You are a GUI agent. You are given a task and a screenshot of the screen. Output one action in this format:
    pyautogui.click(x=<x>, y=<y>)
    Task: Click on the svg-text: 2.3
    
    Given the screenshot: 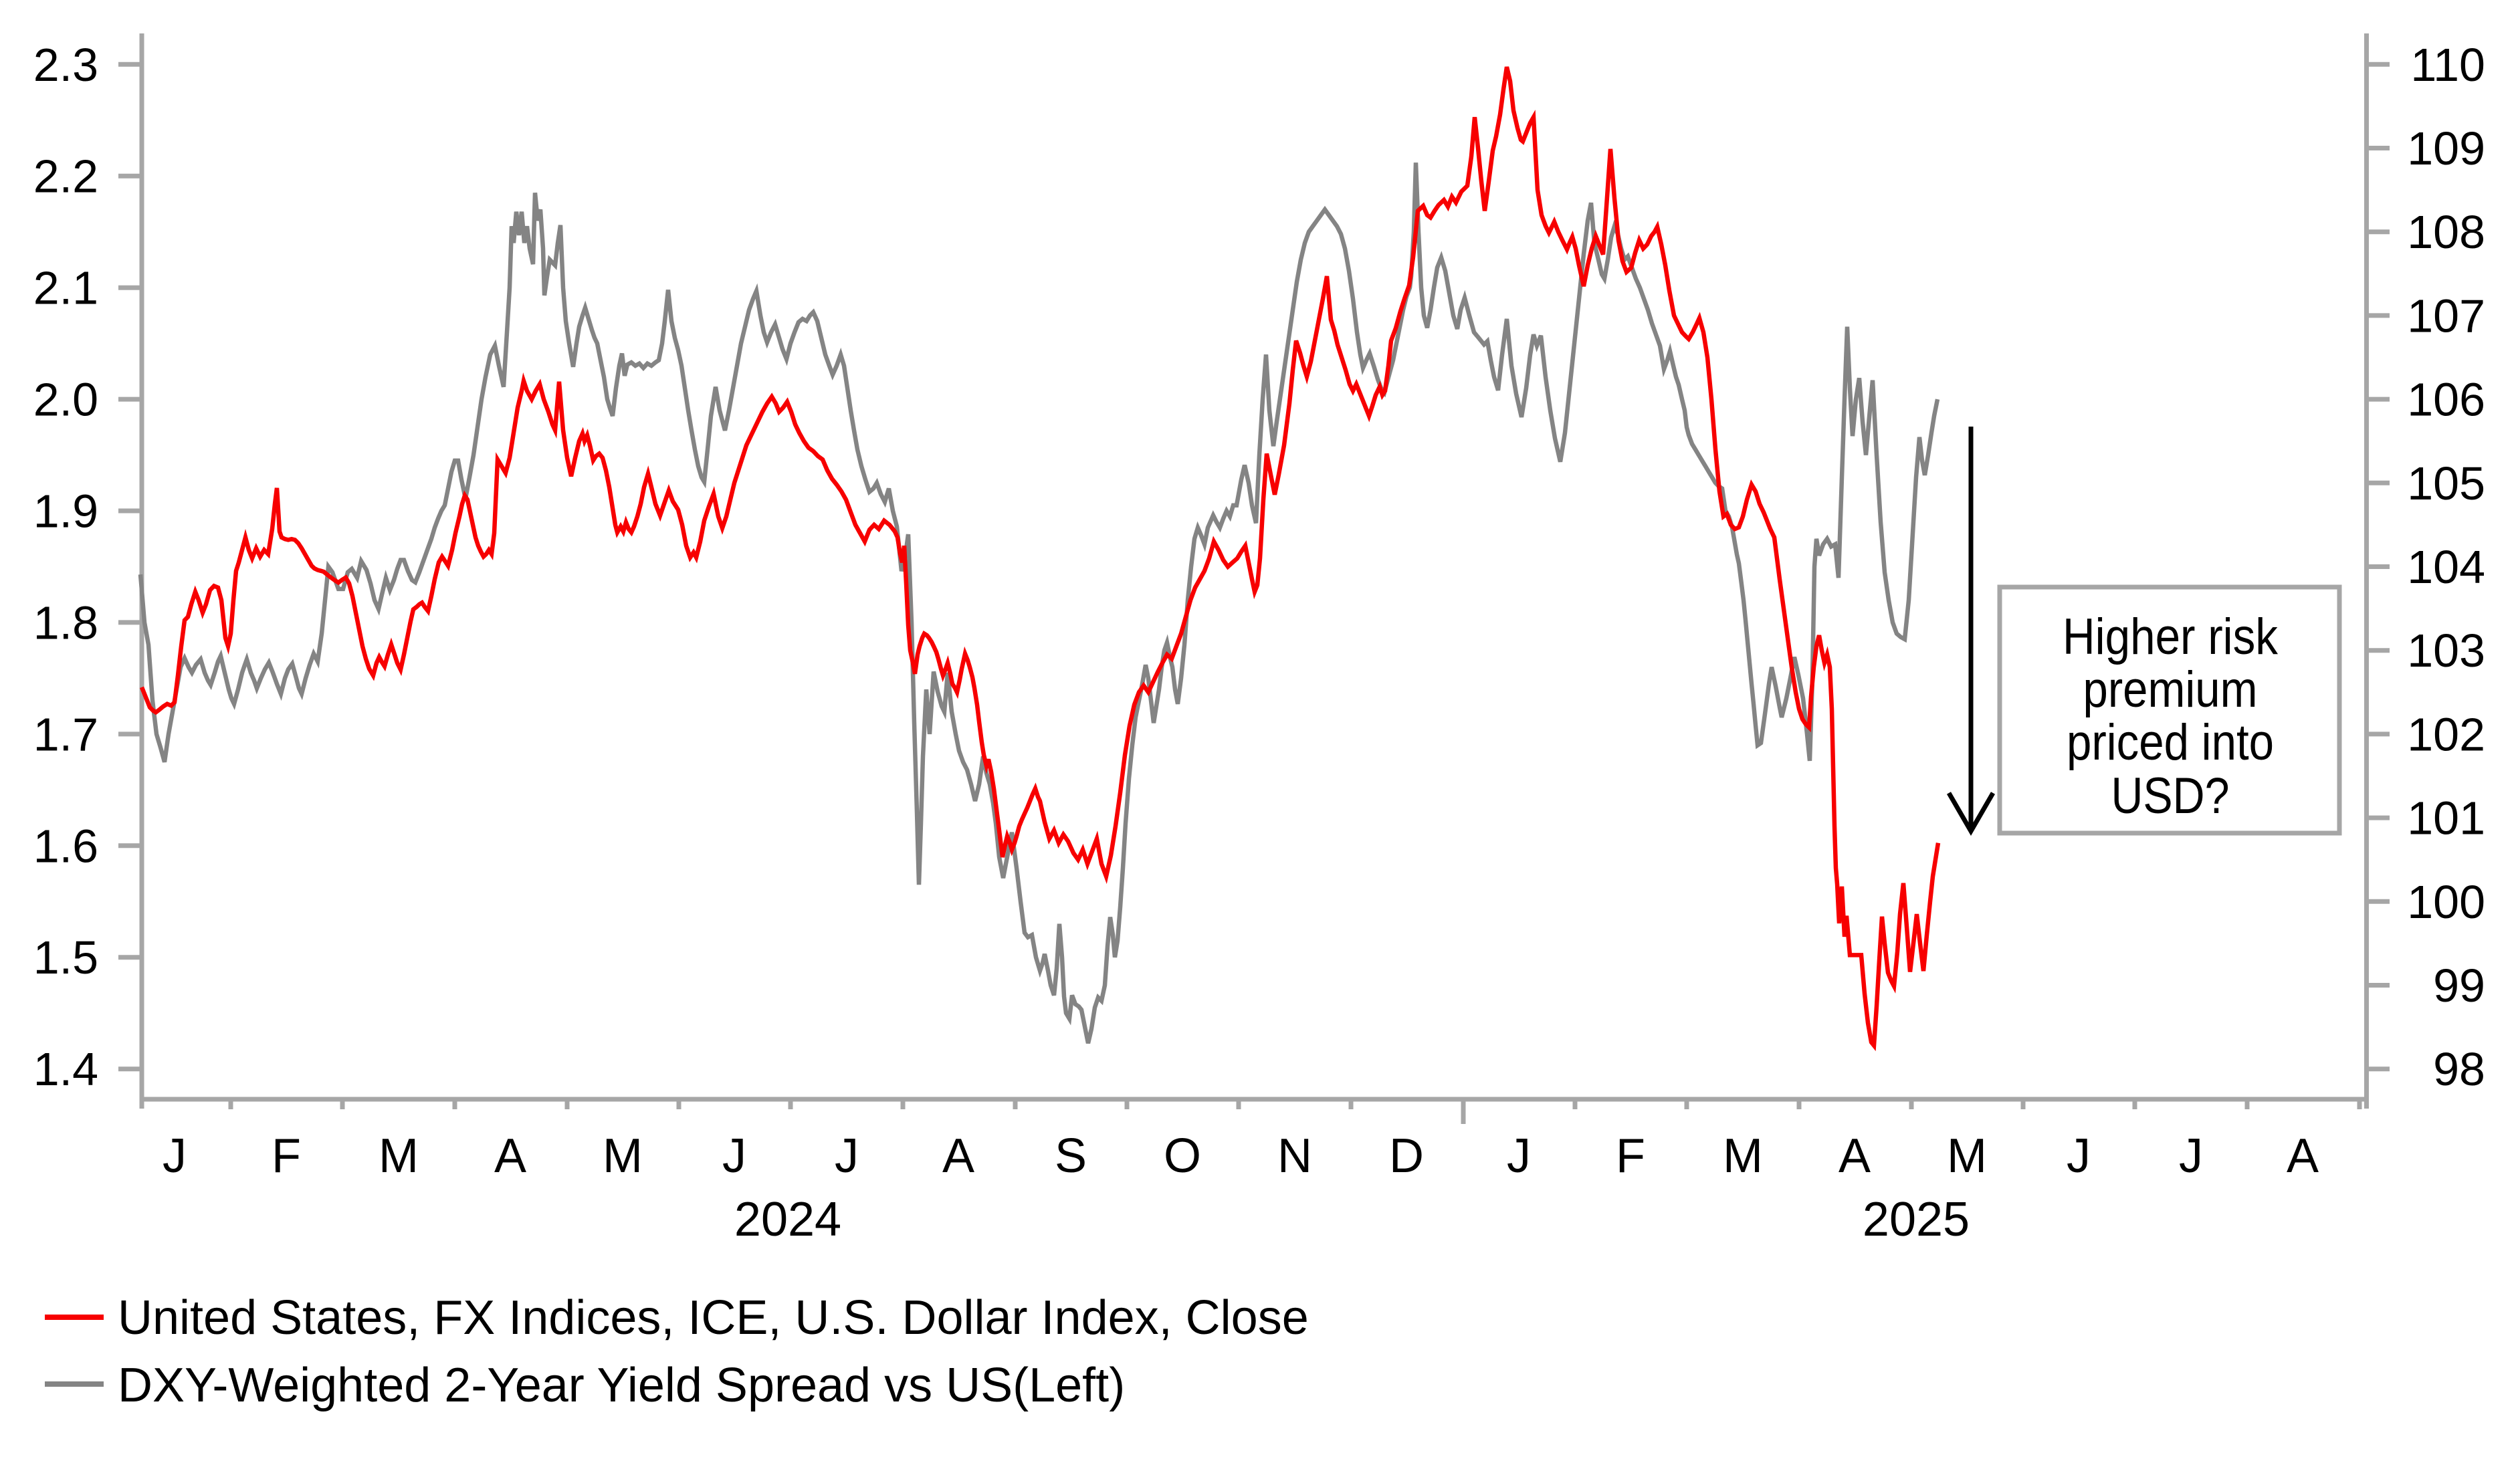 What is the action you would take?
    pyautogui.click(x=65, y=65)
    